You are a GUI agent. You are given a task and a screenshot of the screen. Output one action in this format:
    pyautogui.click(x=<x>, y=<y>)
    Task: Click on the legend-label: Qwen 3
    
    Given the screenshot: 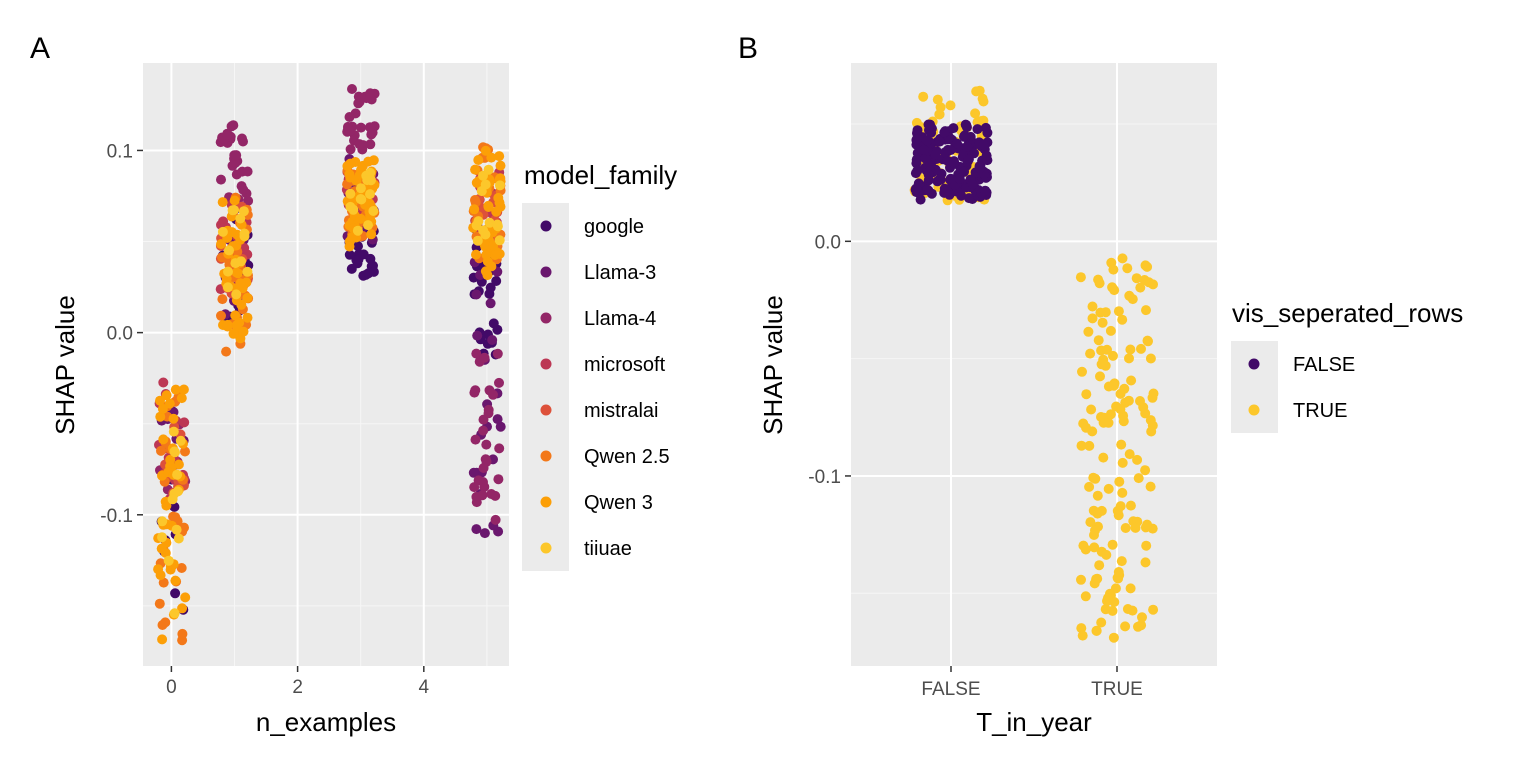 What is the action you would take?
    pyautogui.click(x=618, y=503)
    